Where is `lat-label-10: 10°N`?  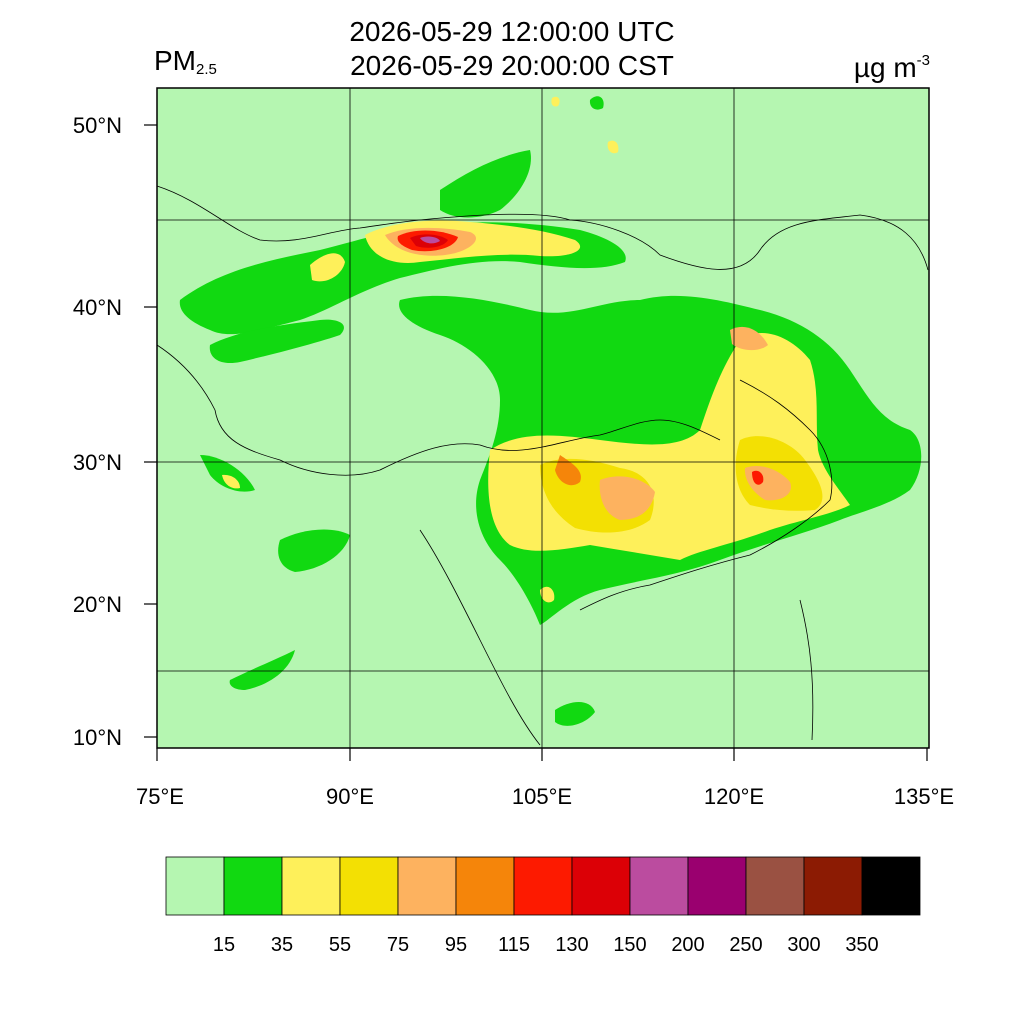
lat-label-10: 10°N is located at coordinates (97, 737).